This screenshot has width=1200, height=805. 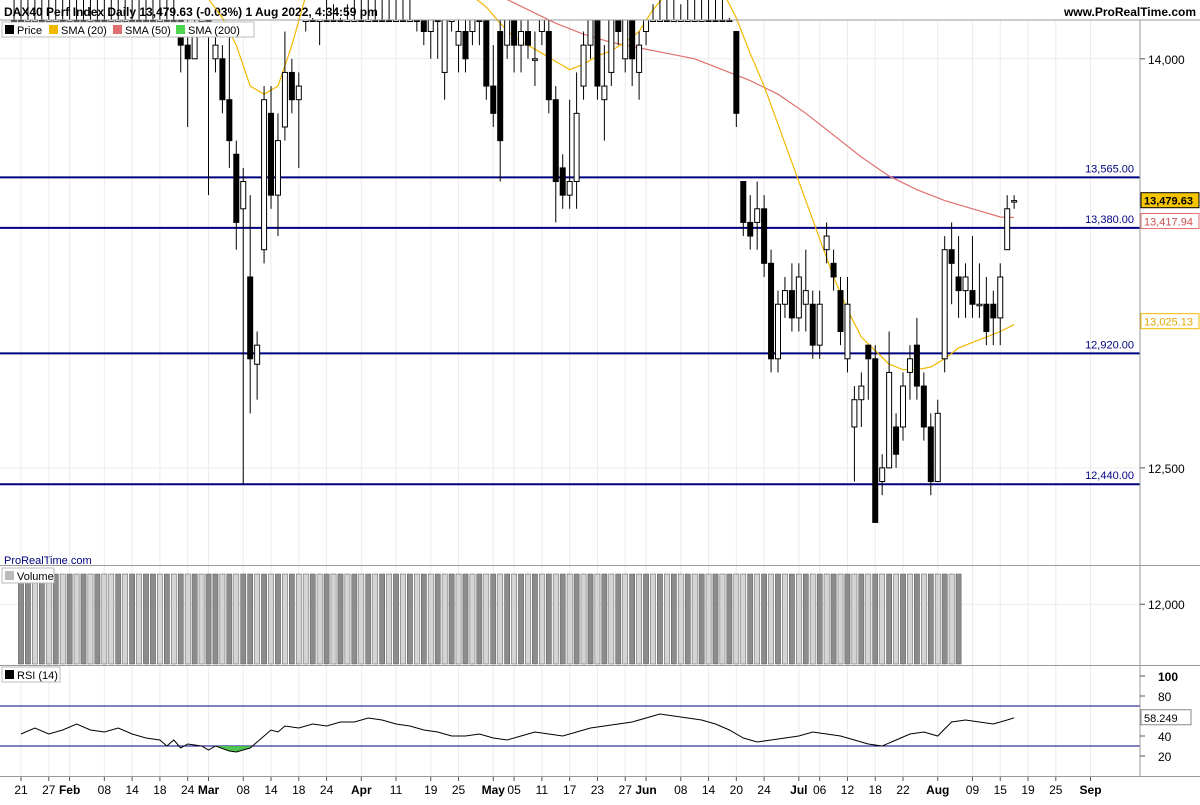 I want to click on legend-sma200: SMA (200), so click(x=214, y=31).